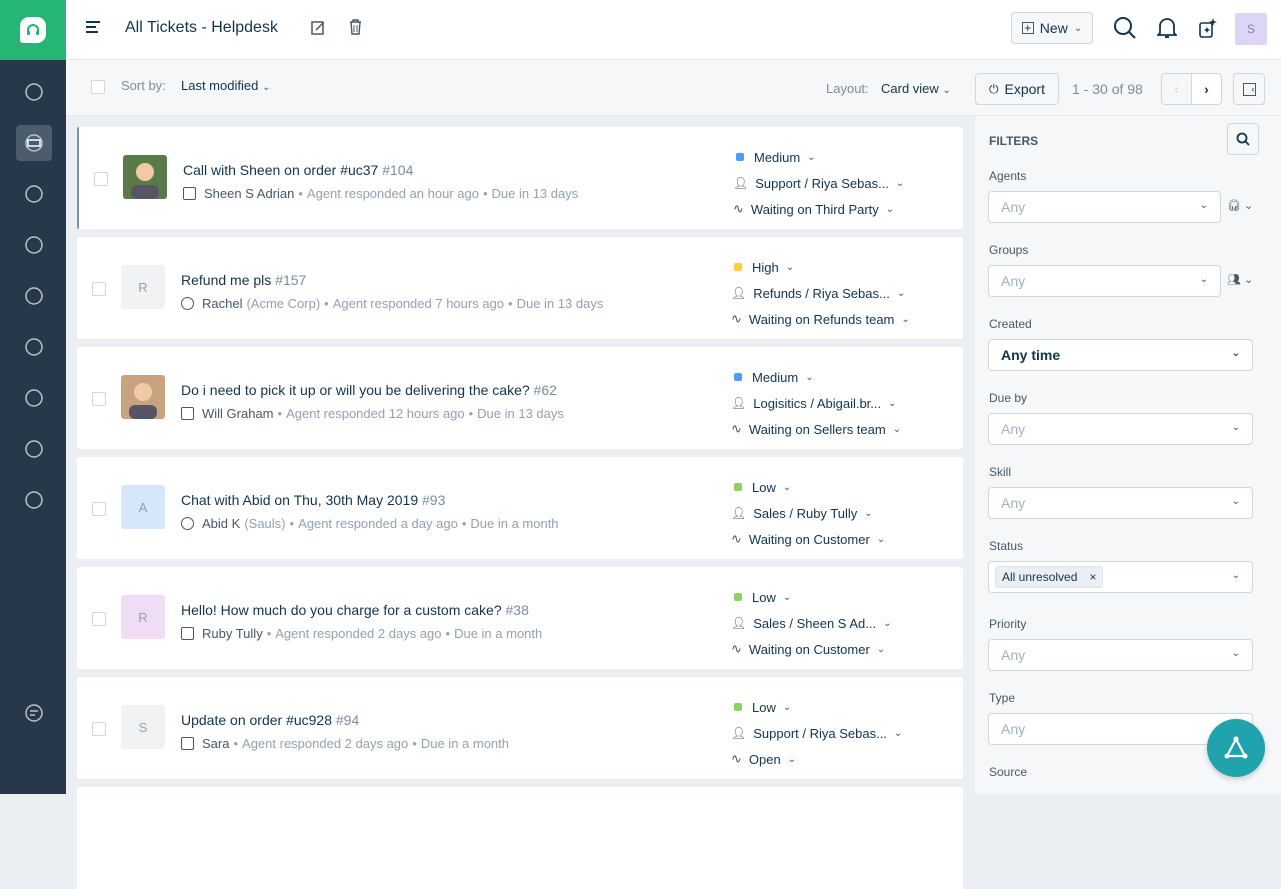 The height and width of the screenshot is (889, 1281). Describe the element at coordinates (1240, 280) in the screenshot. I see `group-icon: 👥︎ ⌄` at that location.